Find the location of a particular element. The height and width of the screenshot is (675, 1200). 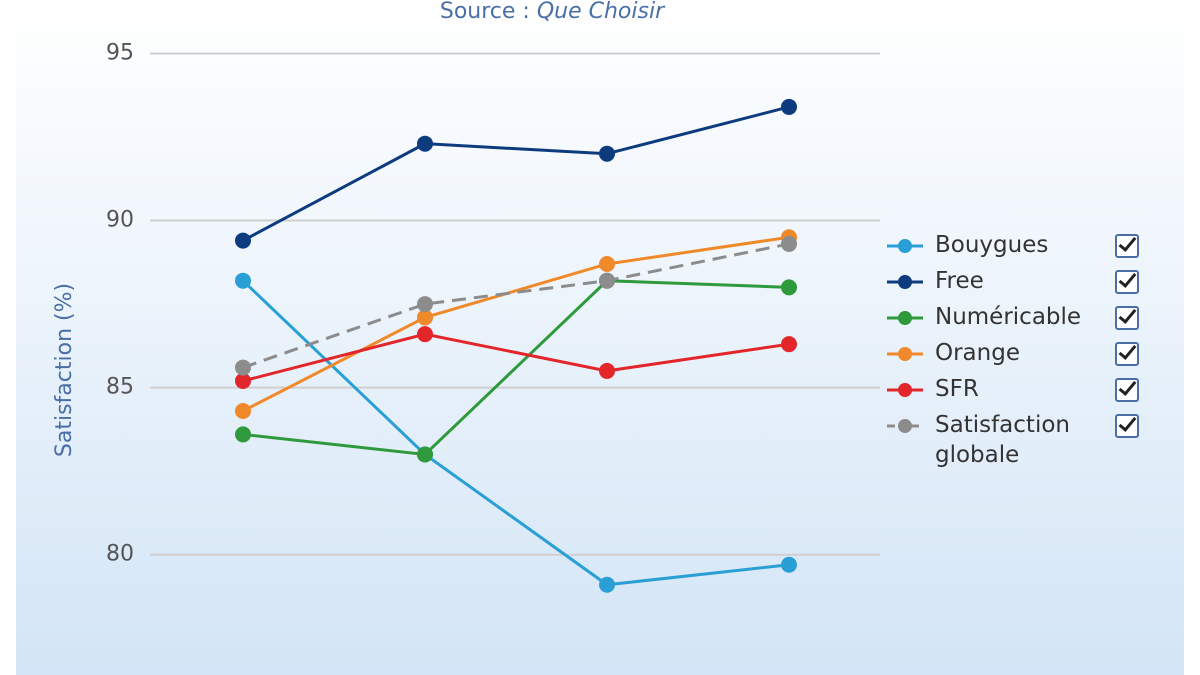

y-axis-title: Satisfaction (%) is located at coordinates (64, 370).